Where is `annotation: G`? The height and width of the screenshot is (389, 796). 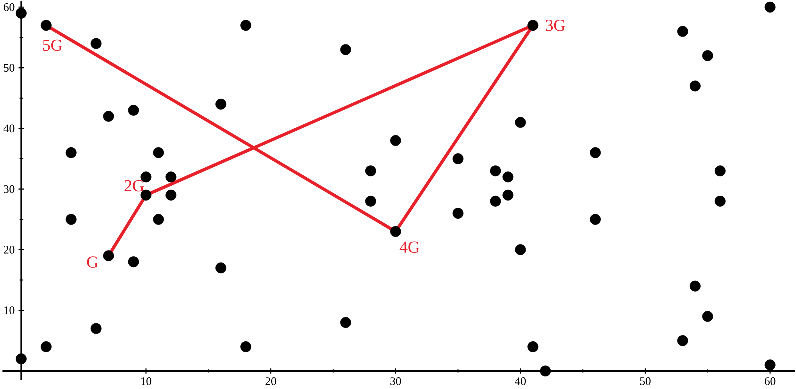 annotation: G is located at coordinates (92, 262).